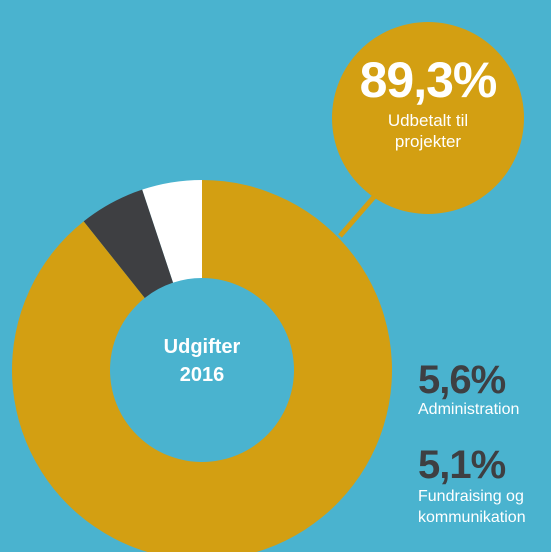 This screenshot has height=552, width=551. What do you see at coordinates (462, 380) in the screenshot?
I see `value-label: 5,6%` at bounding box center [462, 380].